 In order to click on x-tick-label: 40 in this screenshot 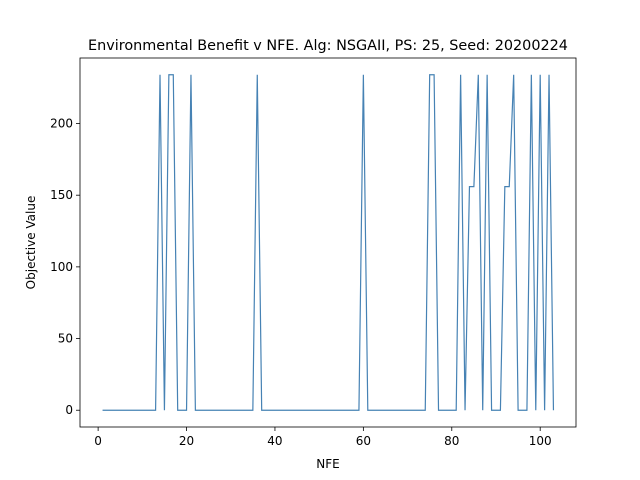, I will do `click(274, 441)`.